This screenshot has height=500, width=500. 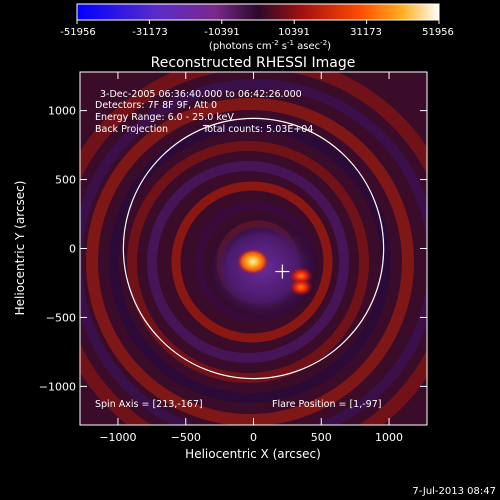 I want to click on x-tick-label: 0, so click(x=253, y=437).